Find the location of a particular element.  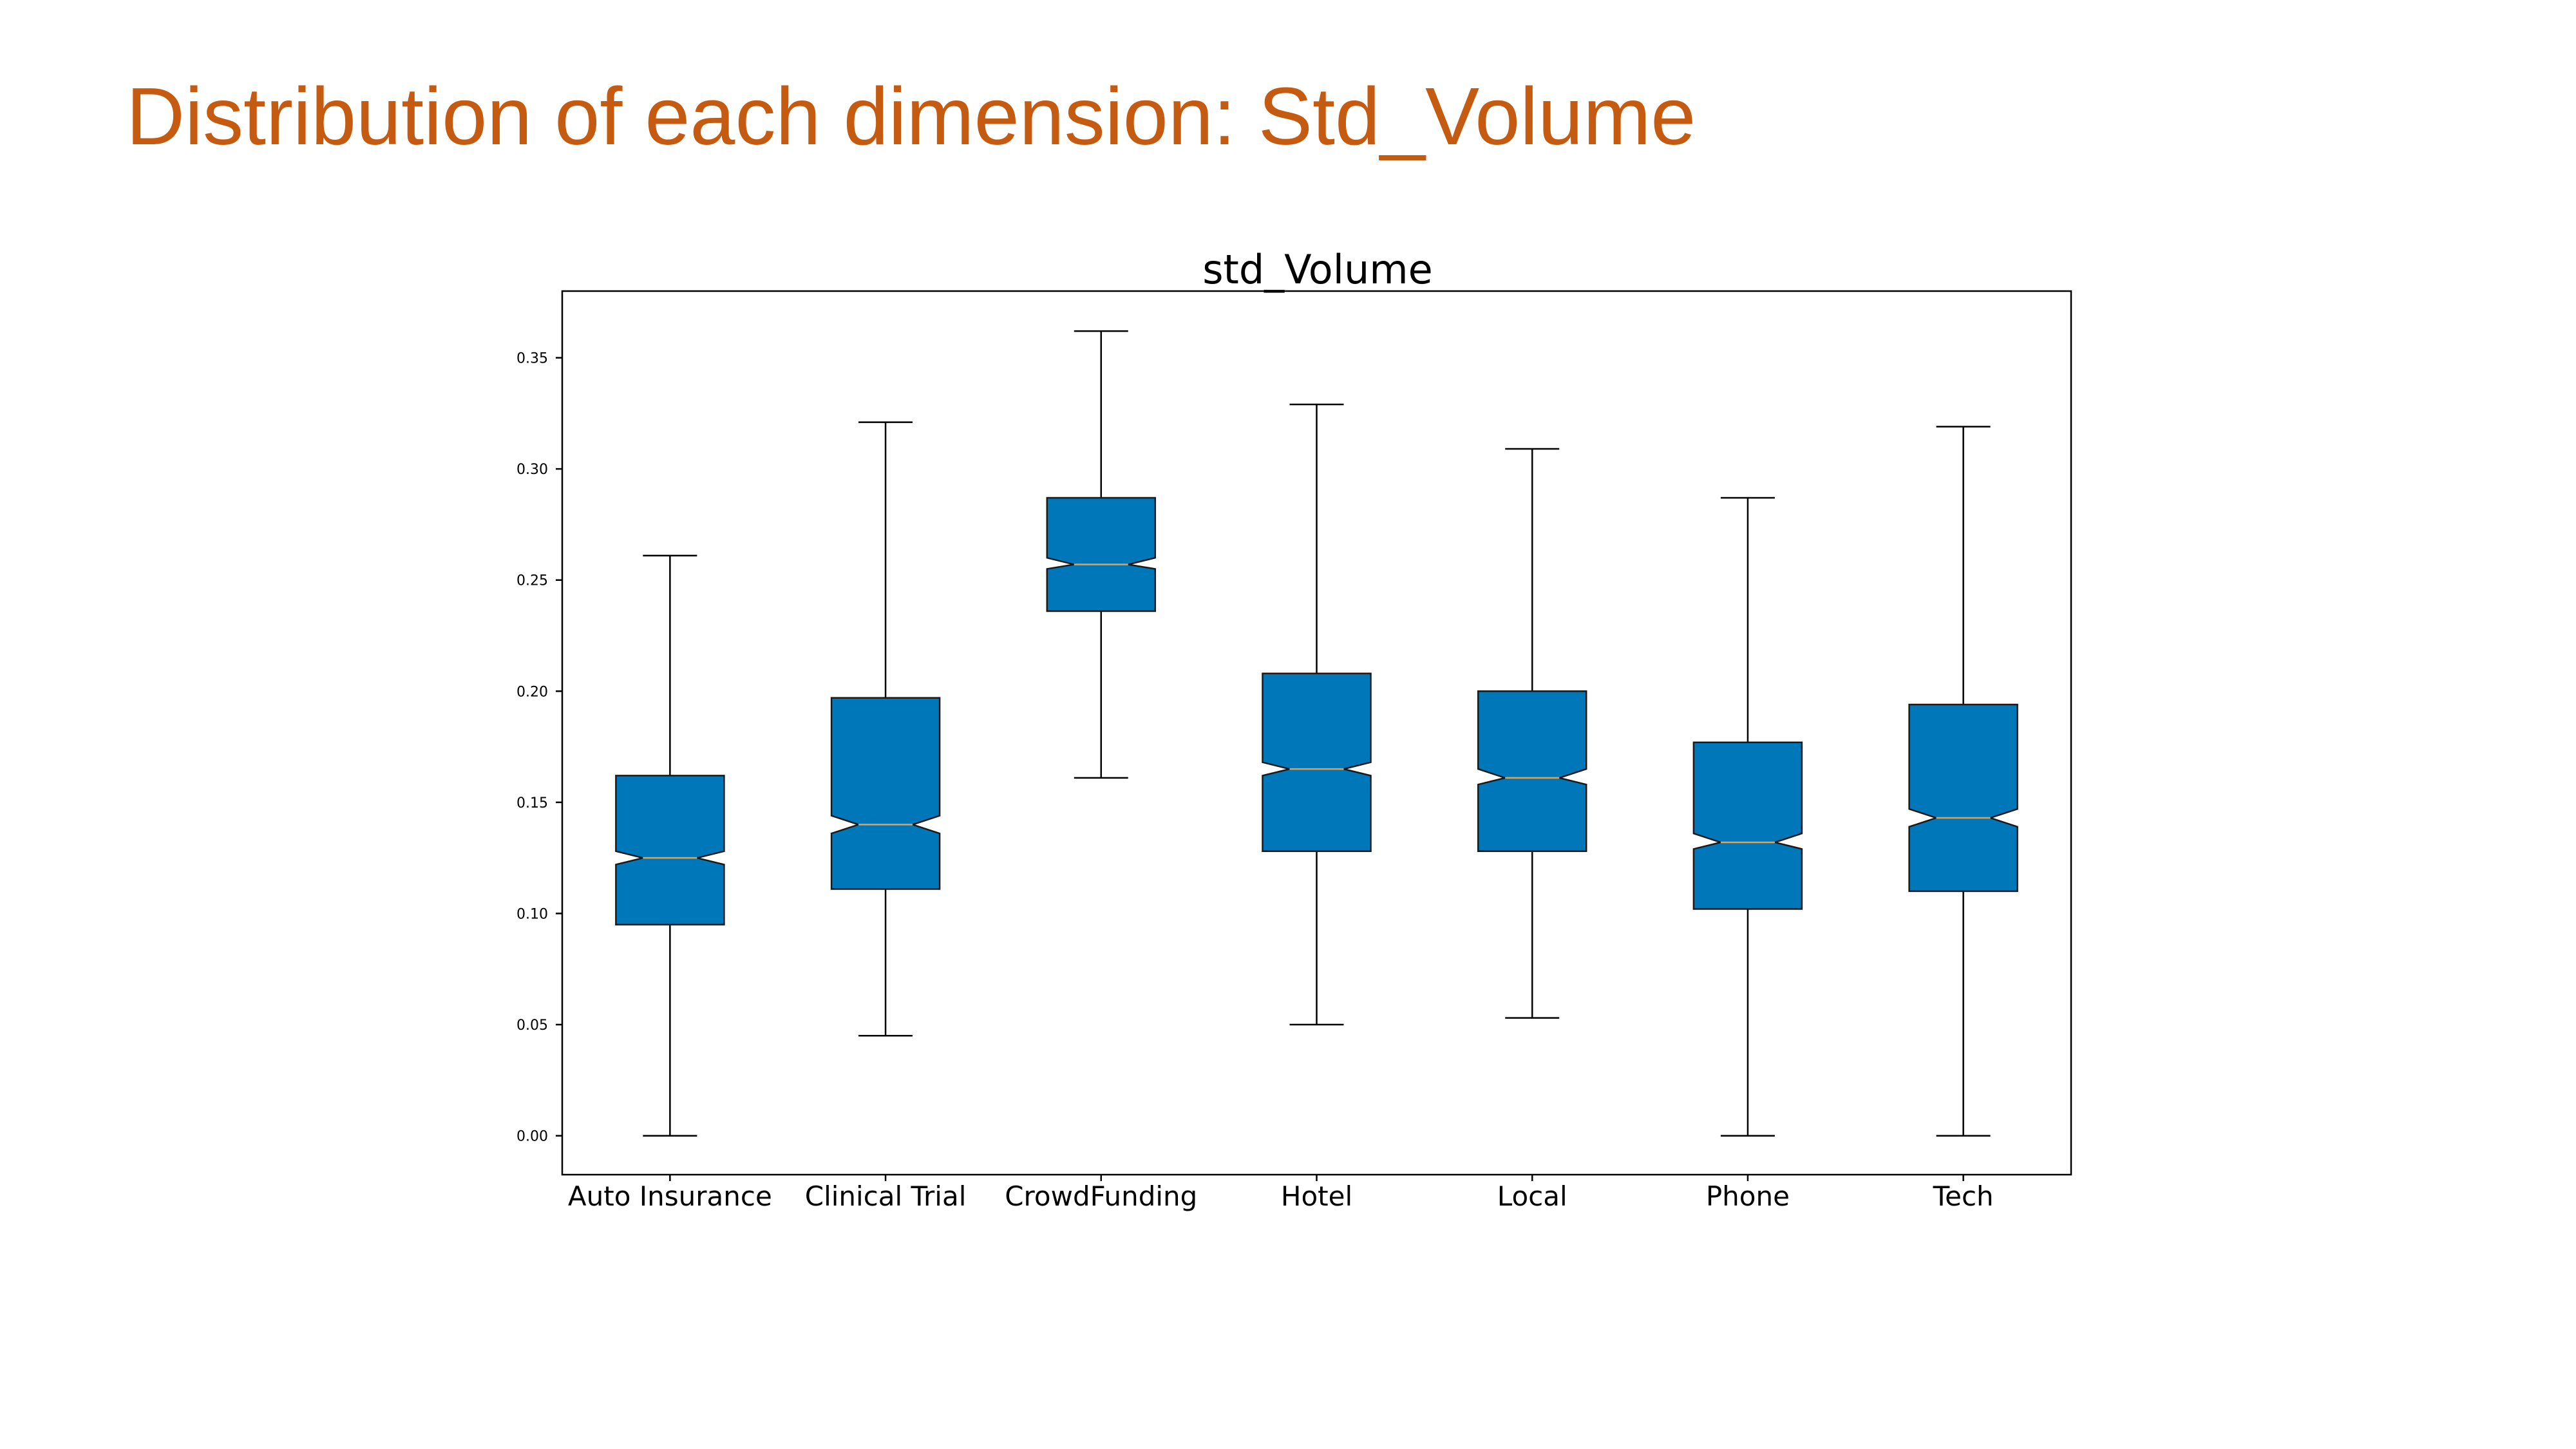

box-crowdfunding is located at coordinates (1101, 554).